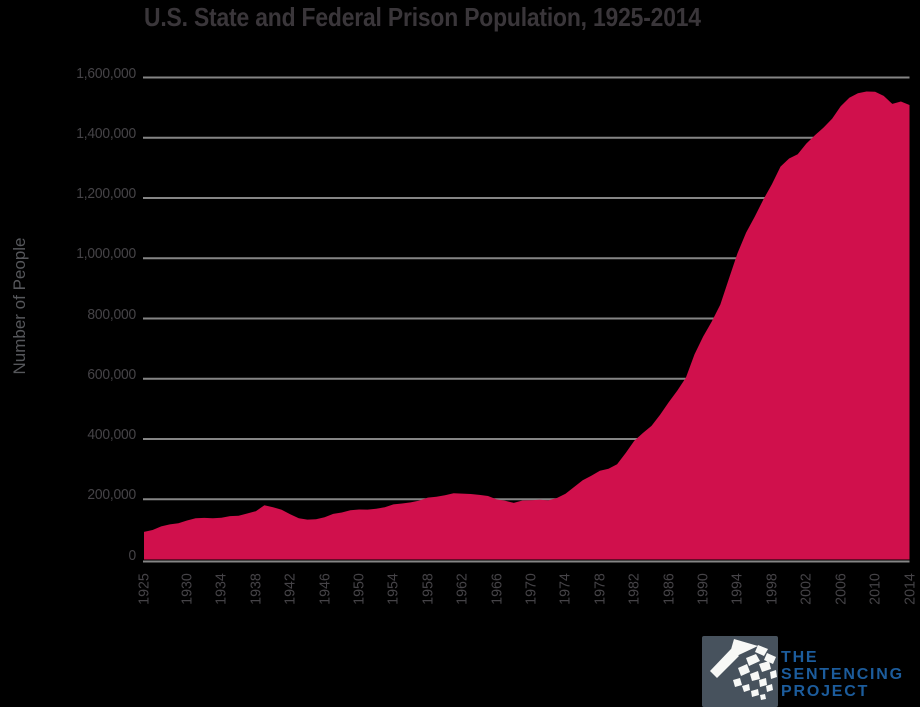 Image resolution: width=920 pixels, height=707 pixels. What do you see at coordinates (531, 589) in the screenshot?
I see `x-tick-label: 1970` at bounding box center [531, 589].